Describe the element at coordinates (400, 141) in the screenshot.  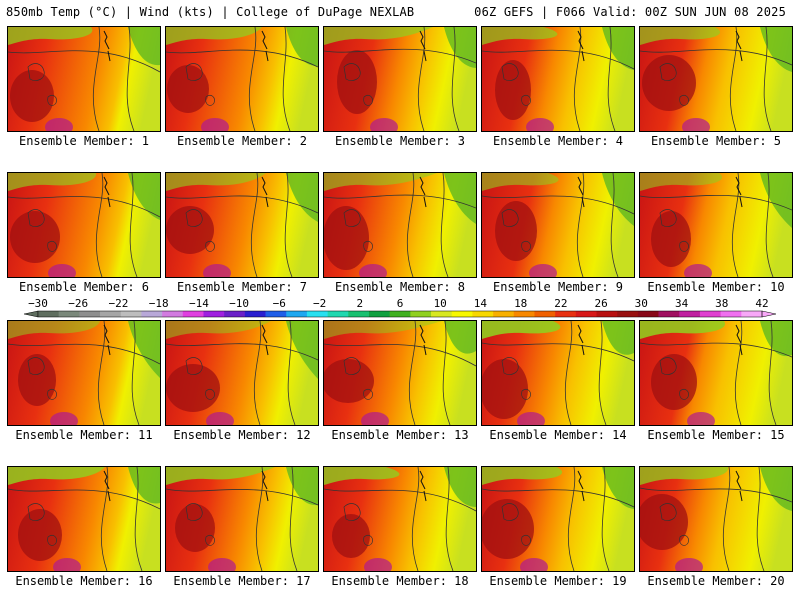
I see `ensemble-member-label: Ensemble Member: 3` at that location.